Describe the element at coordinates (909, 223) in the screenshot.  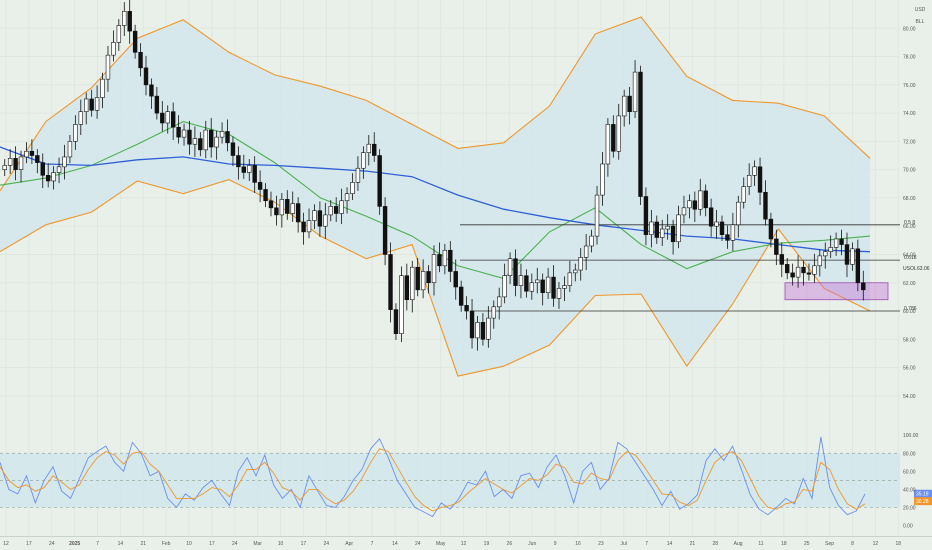
I see `fib-level-label: 0.5 β` at that location.